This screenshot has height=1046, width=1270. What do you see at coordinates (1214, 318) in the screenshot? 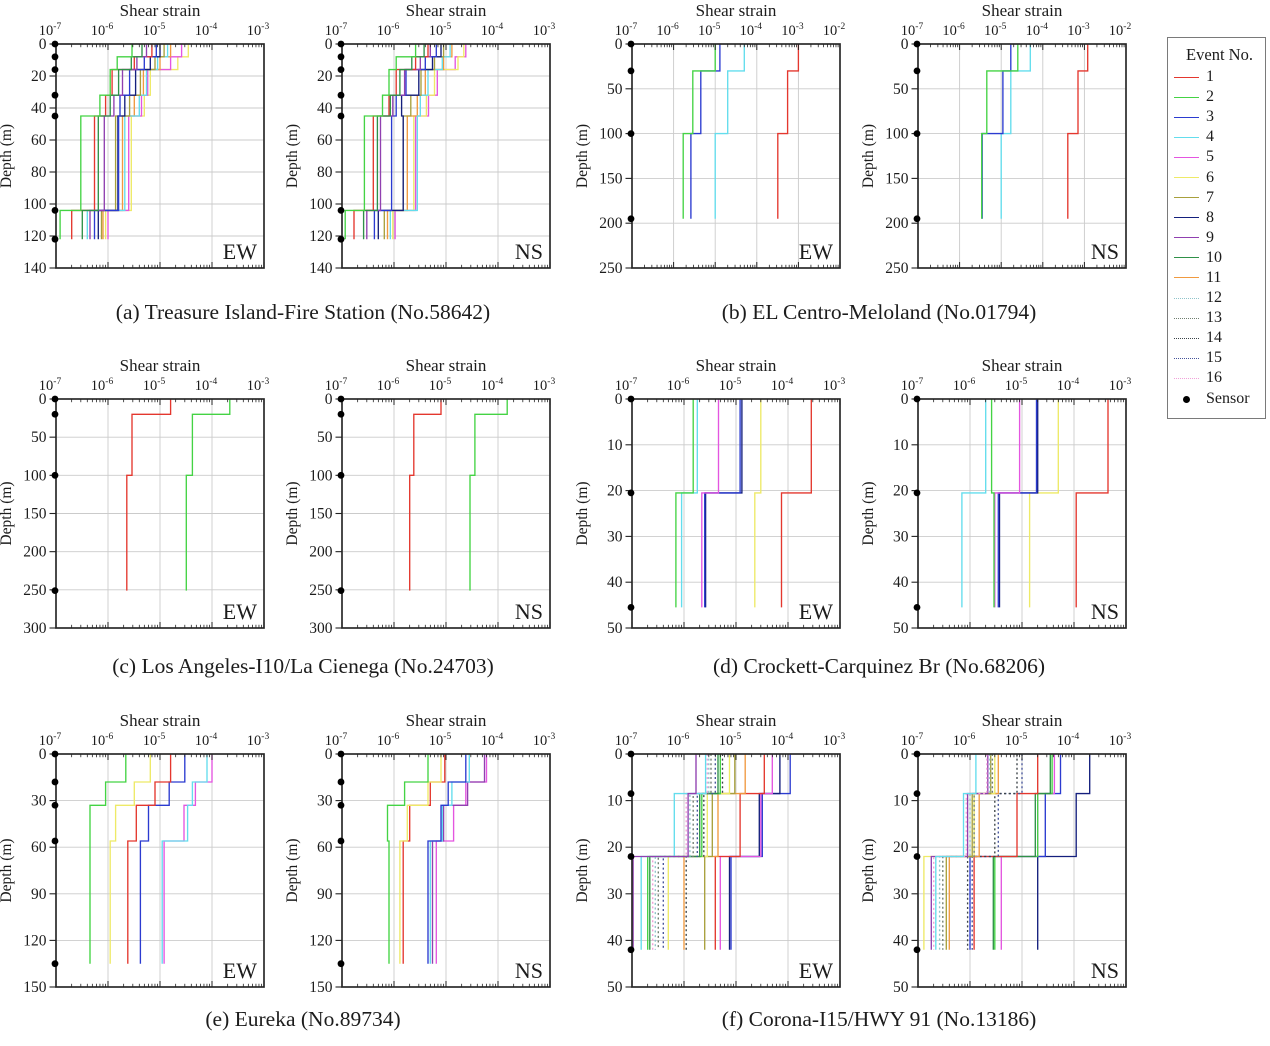
I see `legend-item-label: 13` at bounding box center [1214, 318].